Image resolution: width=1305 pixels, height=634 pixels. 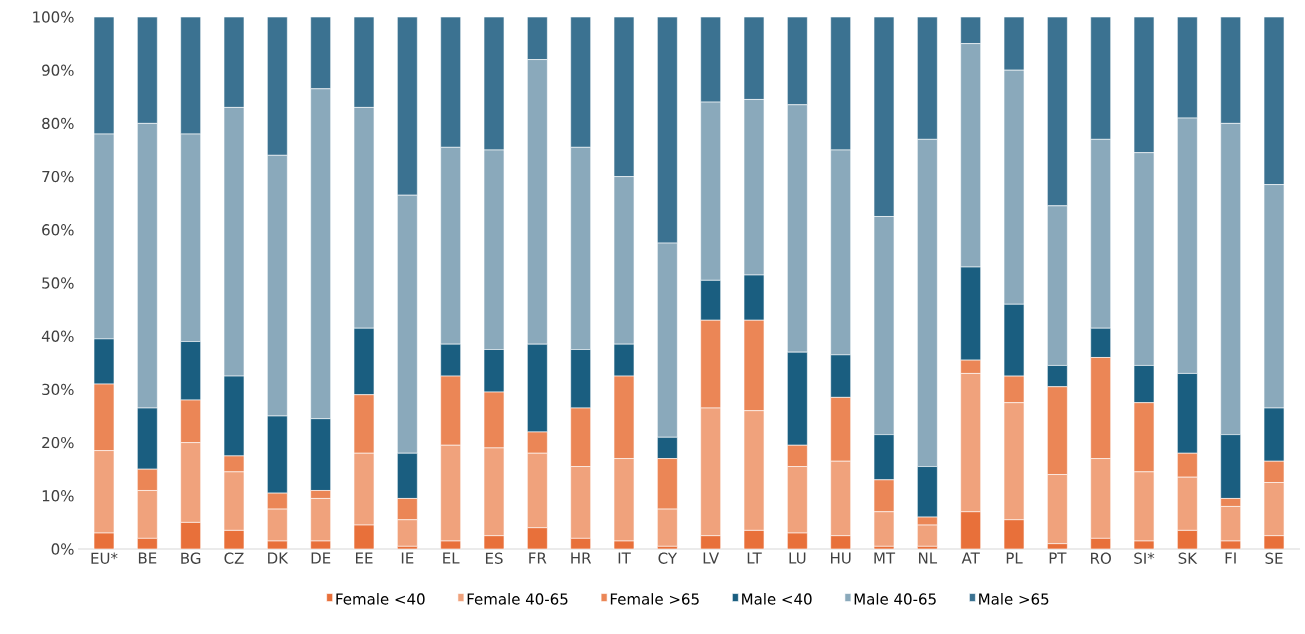 I want to click on x-tick-label: BE, so click(x=147, y=558).